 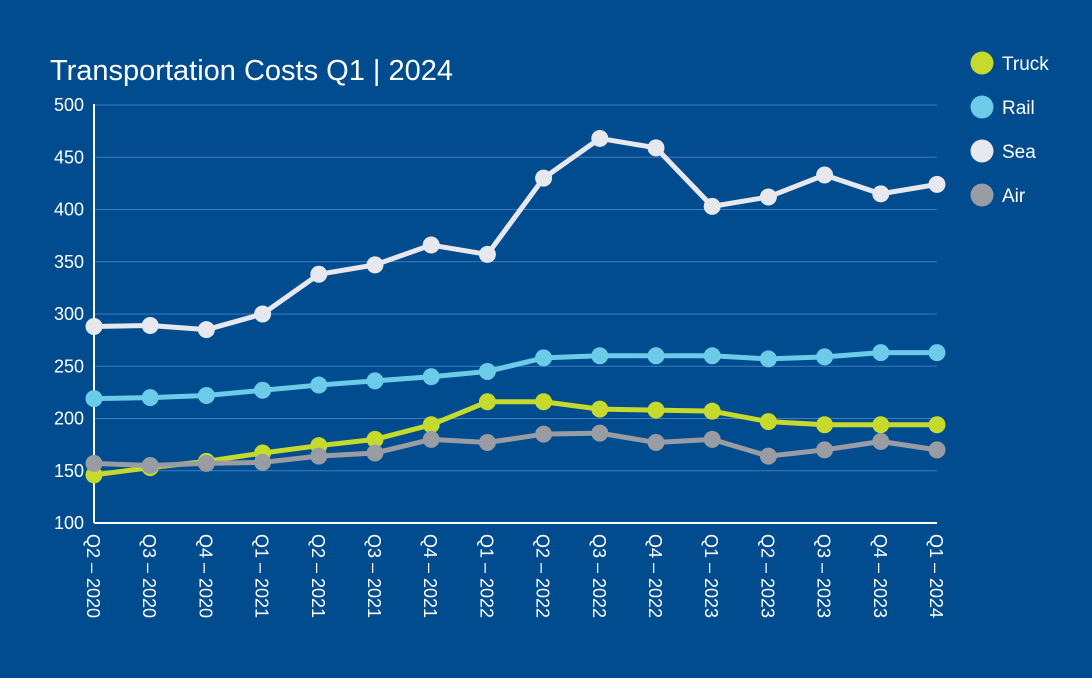 What do you see at coordinates (486, 576) in the screenshot?
I see `x-tick-label: Q1 – 2022` at bounding box center [486, 576].